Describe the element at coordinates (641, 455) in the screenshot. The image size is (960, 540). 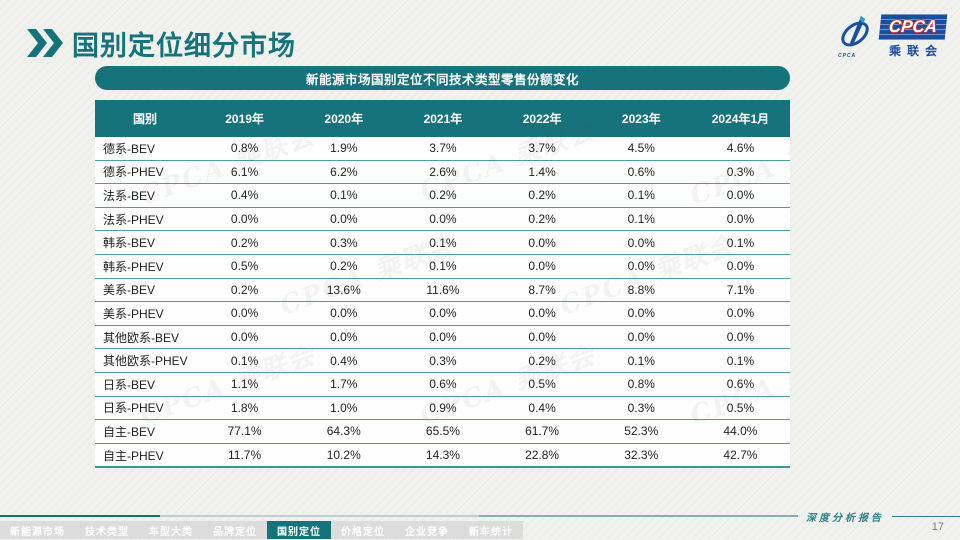
I see `table-cell: 32.3%` at that location.